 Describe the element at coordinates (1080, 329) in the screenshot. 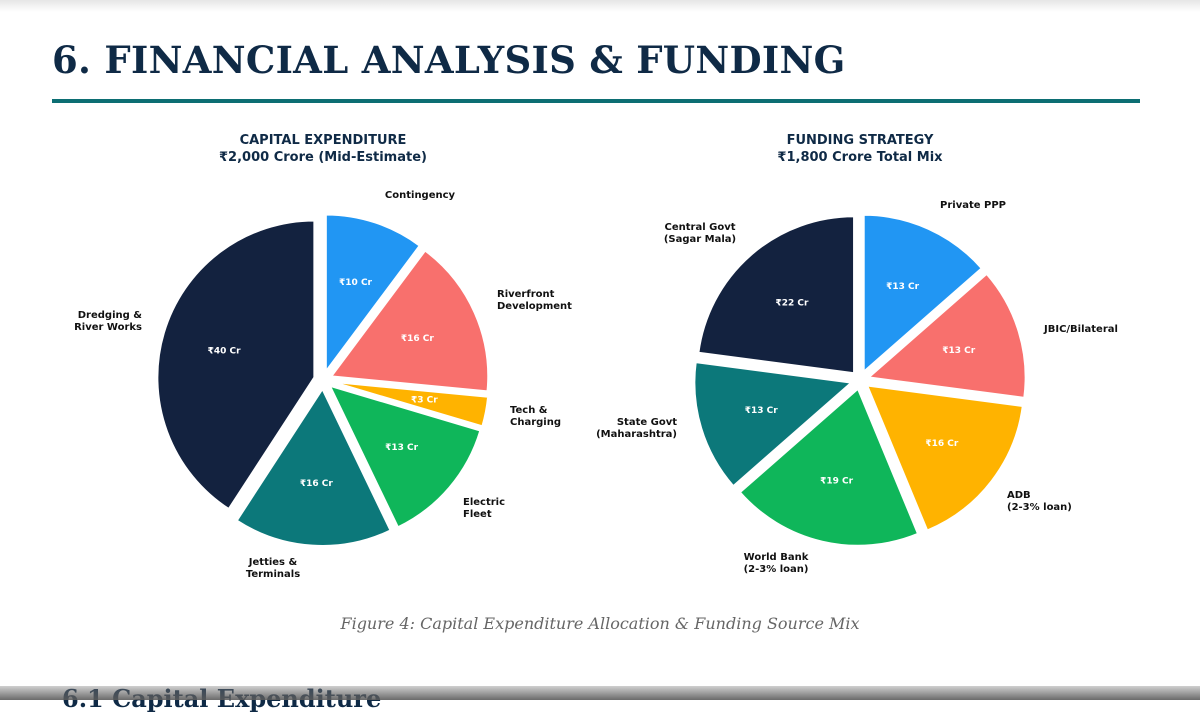

I see `funding-category-label-jbic-bilateral: JBIC/Bilateral` at that location.